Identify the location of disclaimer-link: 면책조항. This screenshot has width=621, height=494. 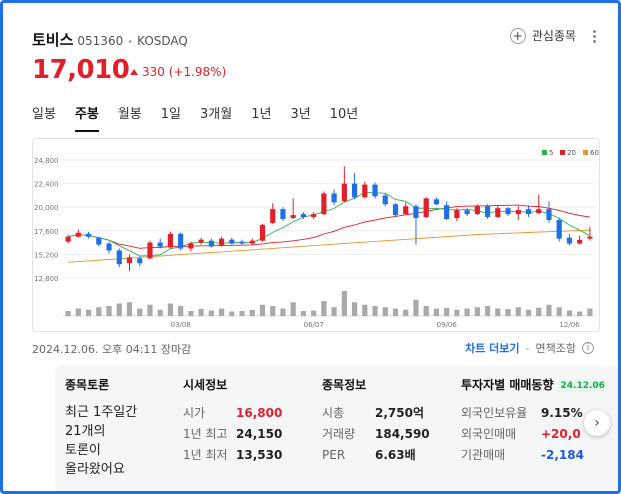
(555, 348).